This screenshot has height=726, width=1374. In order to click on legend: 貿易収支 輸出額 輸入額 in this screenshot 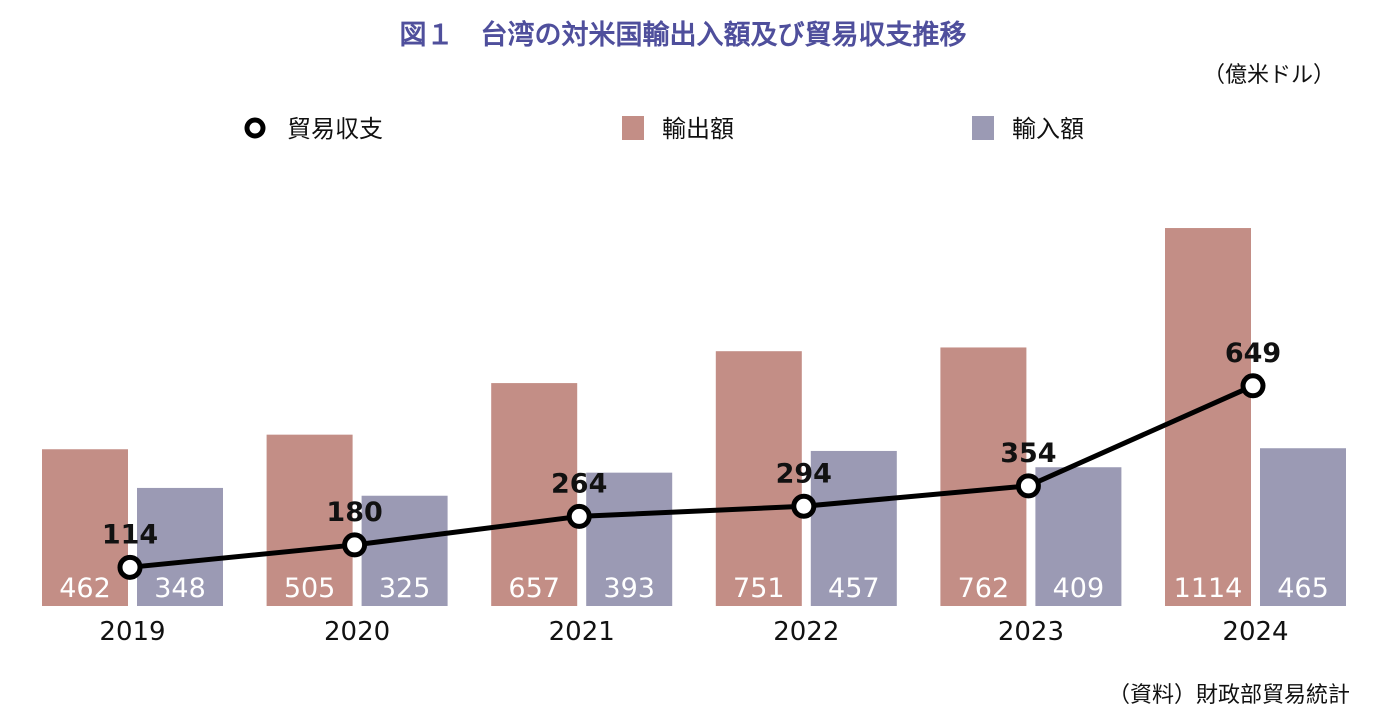, I will do `click(664, 129)`.